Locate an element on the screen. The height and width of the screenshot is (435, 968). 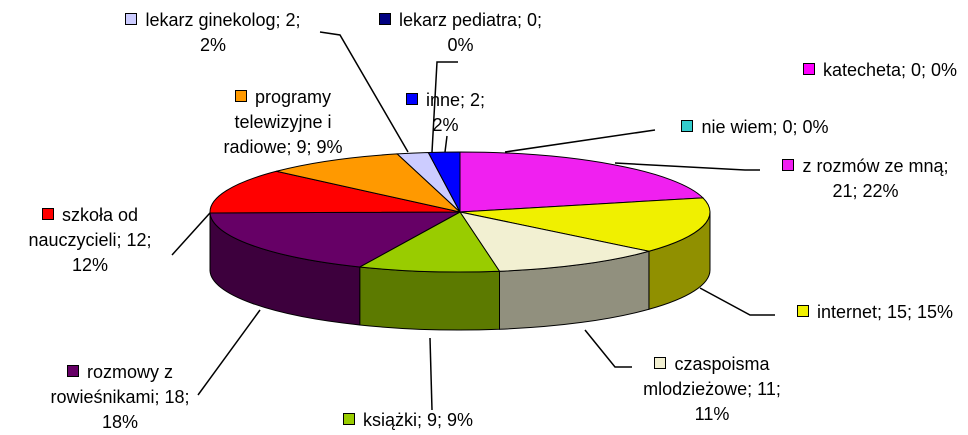
data-label: rozmowy z rowieśnikami; 18; 18% is located at coordinates (120, 397).